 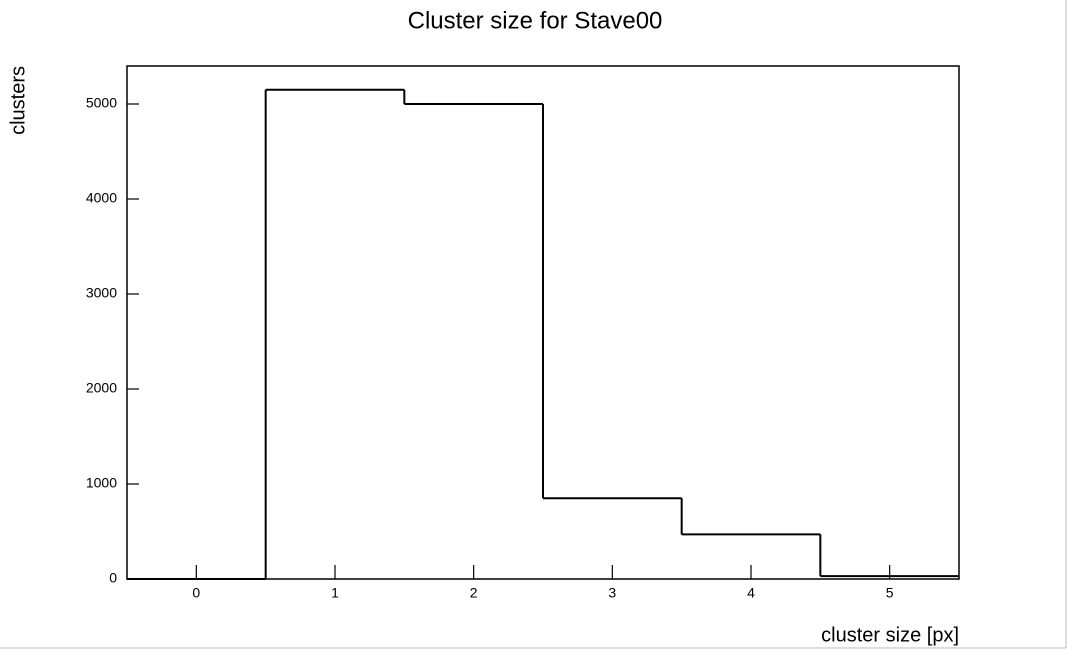 I want to click on chart-title: Cluster size for Stave00, so click(x=535, y=20).